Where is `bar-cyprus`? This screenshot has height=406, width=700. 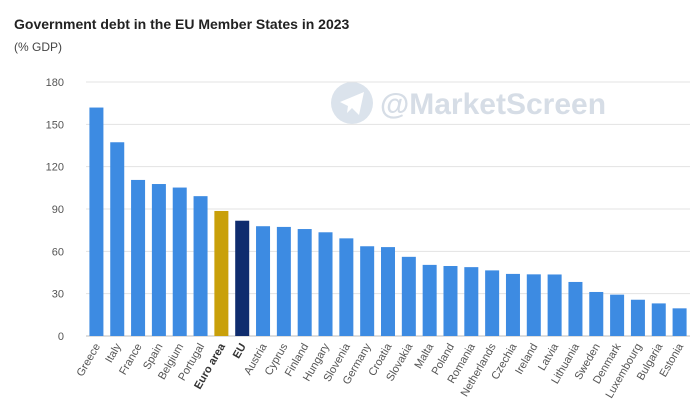 bar-cyprus is located at coordinates (283, 281).